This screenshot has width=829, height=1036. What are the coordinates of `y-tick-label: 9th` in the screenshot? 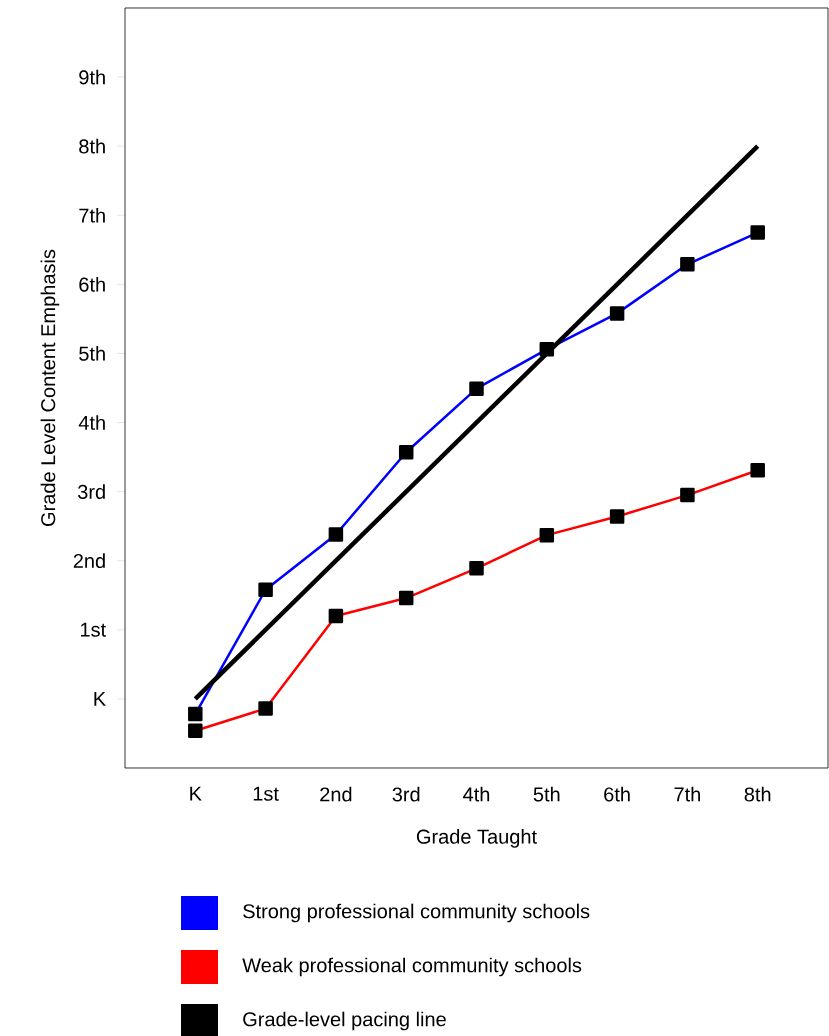 It's located at (92, 77).